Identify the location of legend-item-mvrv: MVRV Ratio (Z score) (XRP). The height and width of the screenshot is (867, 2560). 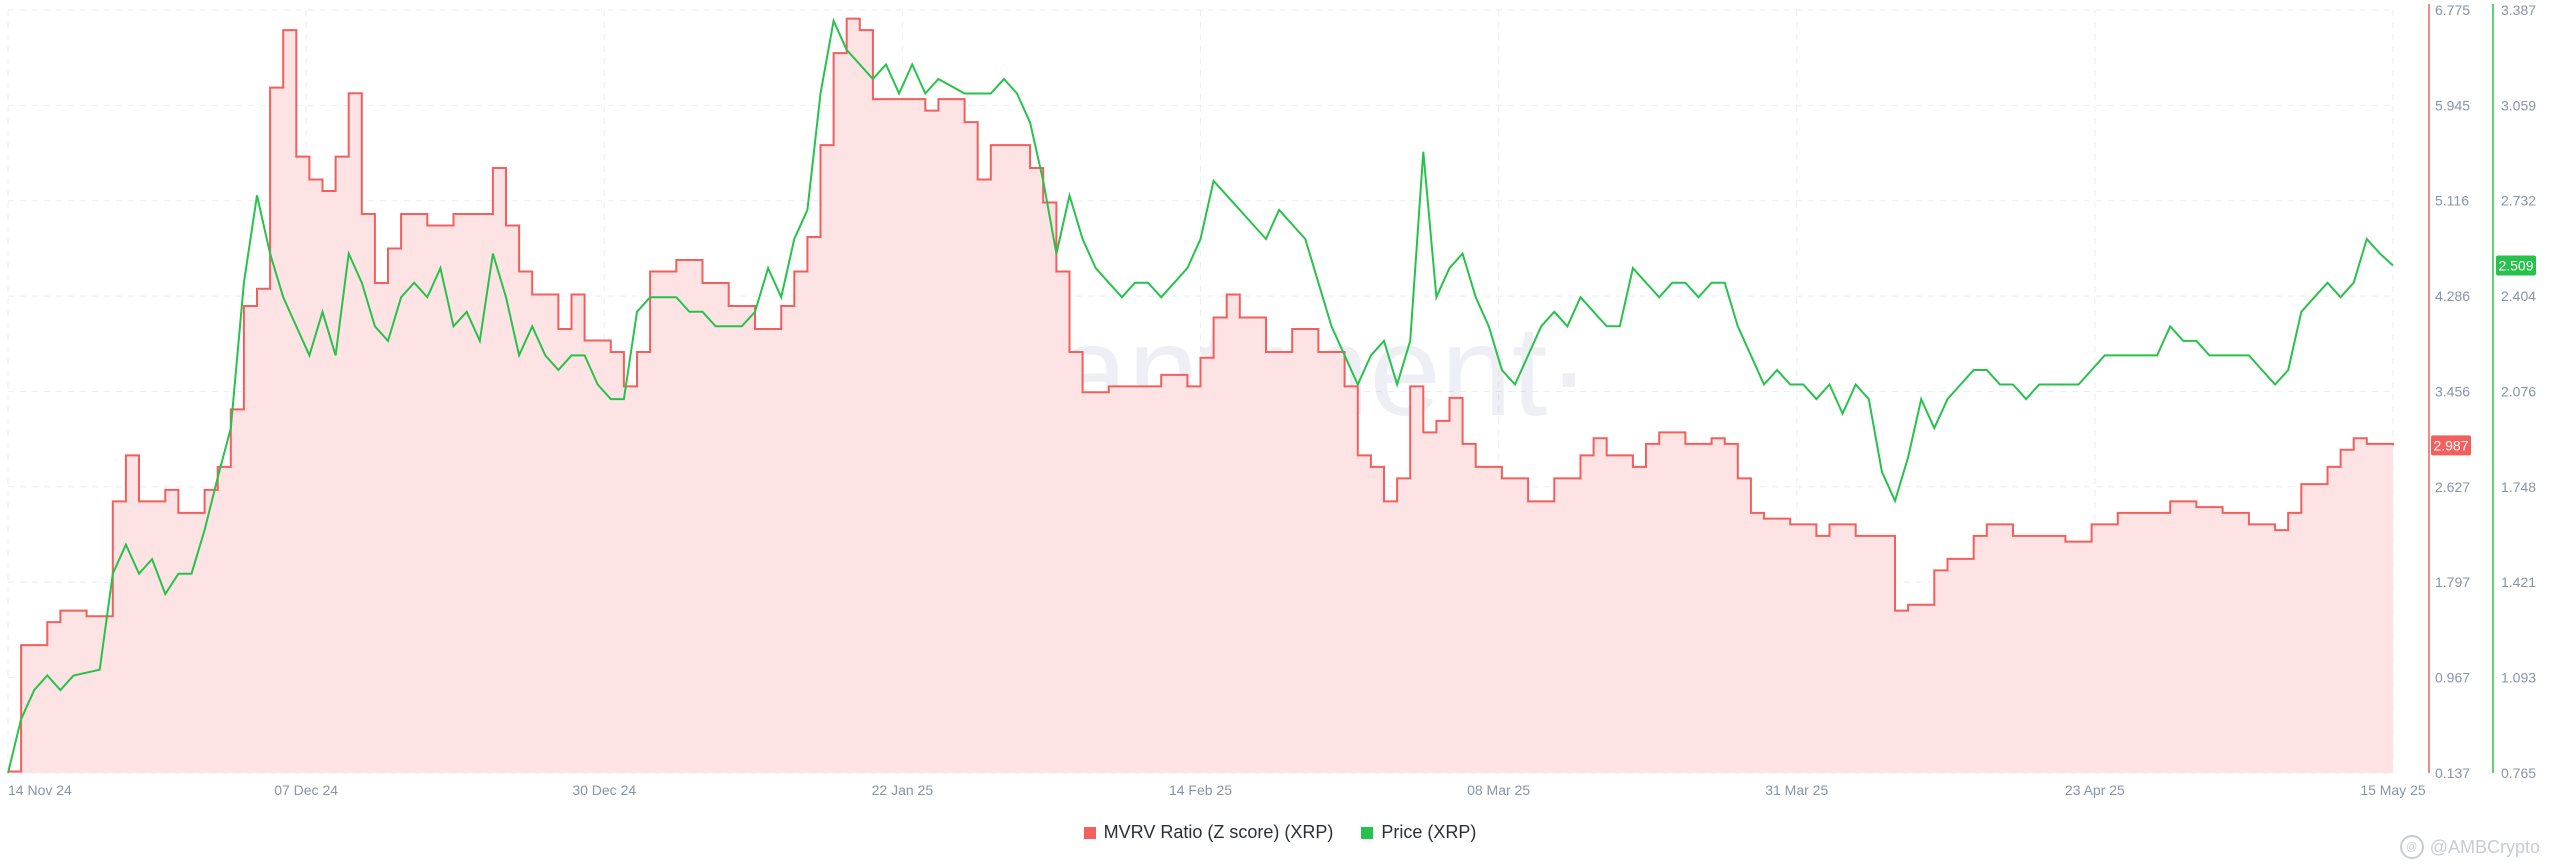
(1208, 832).